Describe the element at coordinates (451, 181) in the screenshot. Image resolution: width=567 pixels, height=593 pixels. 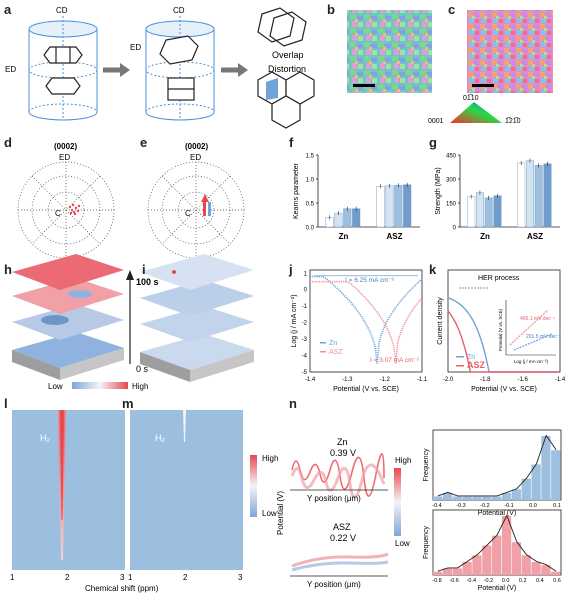
I see `y-tick-label: 300` at that location.